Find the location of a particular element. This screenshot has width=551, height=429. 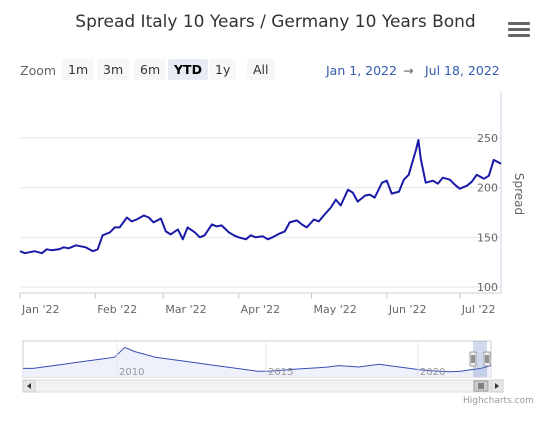

scroll-right-arrow-icon is located at coordinates (497, 386).